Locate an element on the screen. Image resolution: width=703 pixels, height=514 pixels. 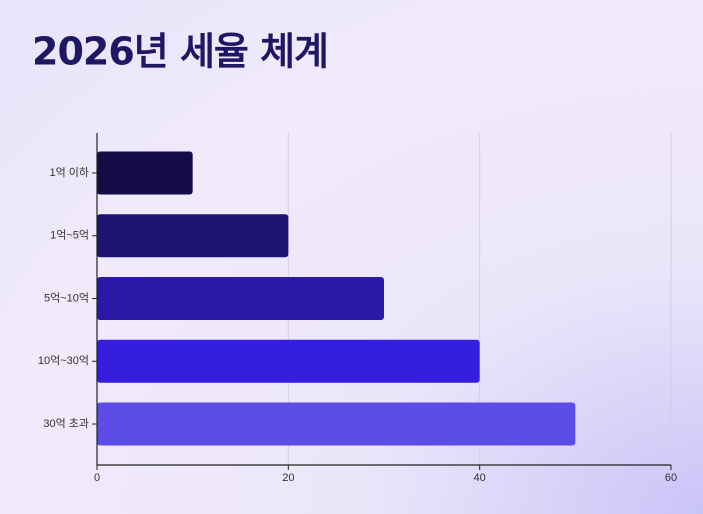
x-tick-label: 60 is located at coordinates (671, 478).